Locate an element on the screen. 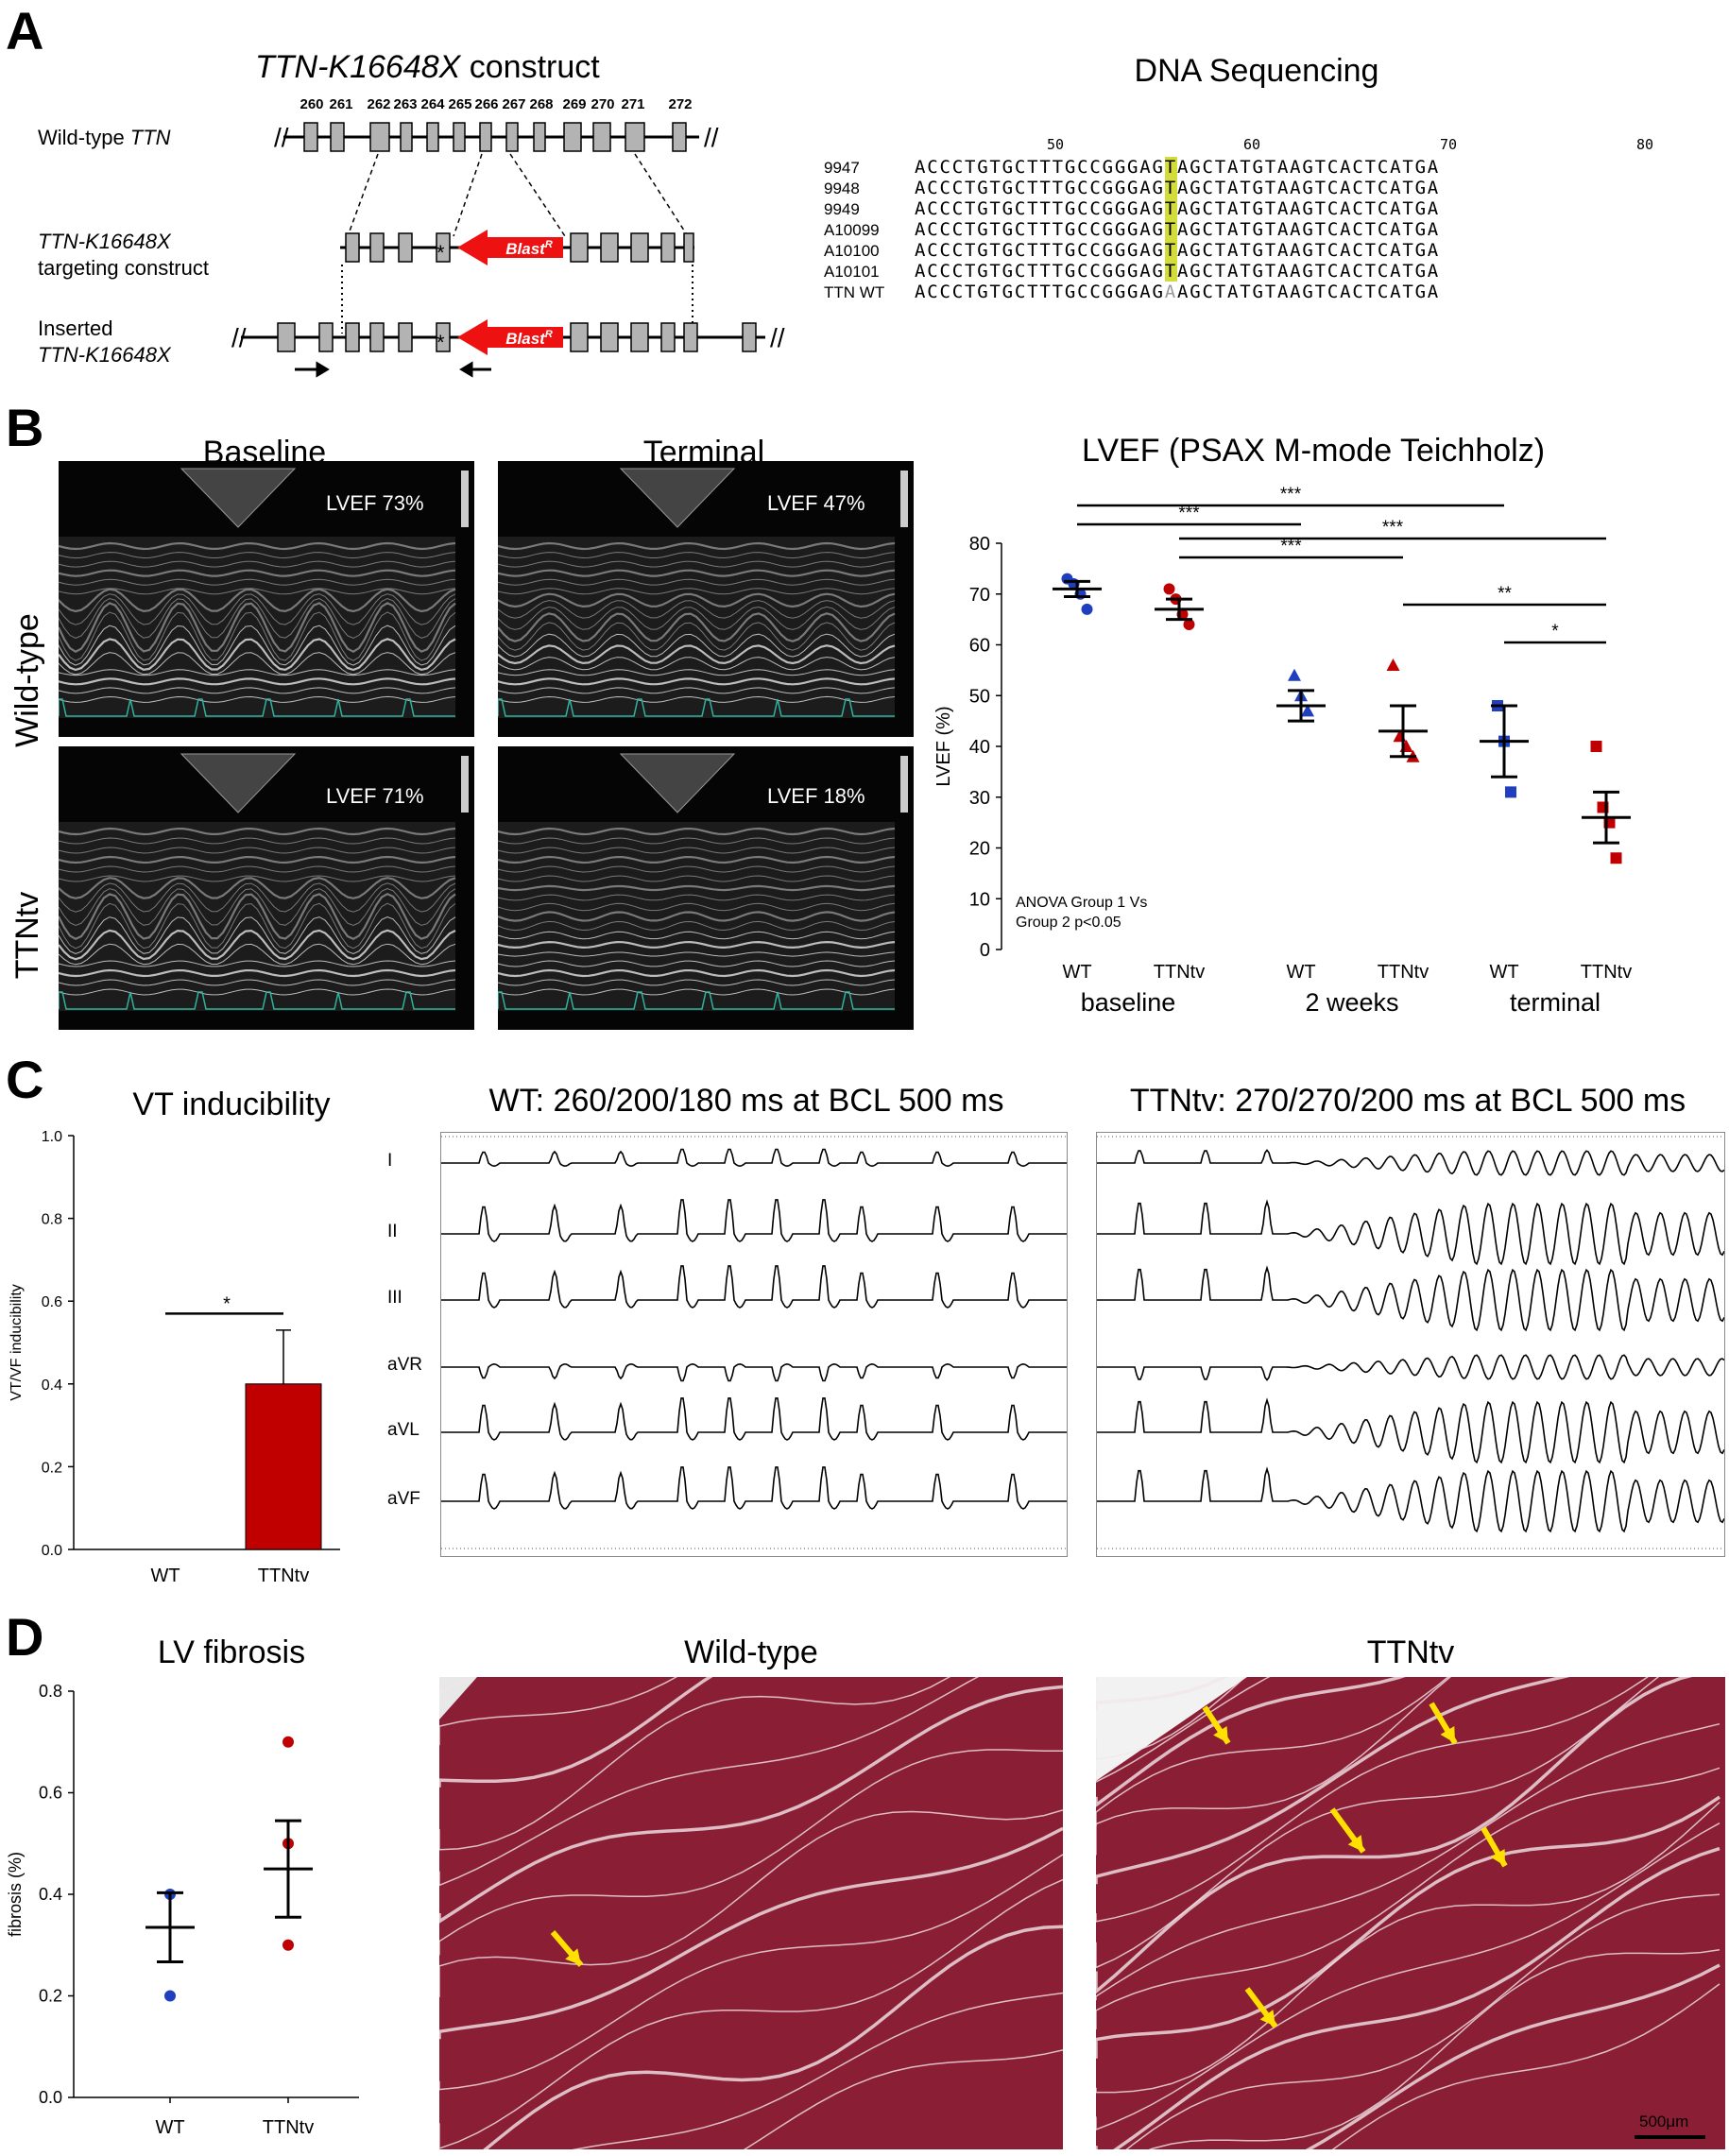 The image size is (1729, 2156). y-tick-label: 80 is located at coordinates (979, 545).